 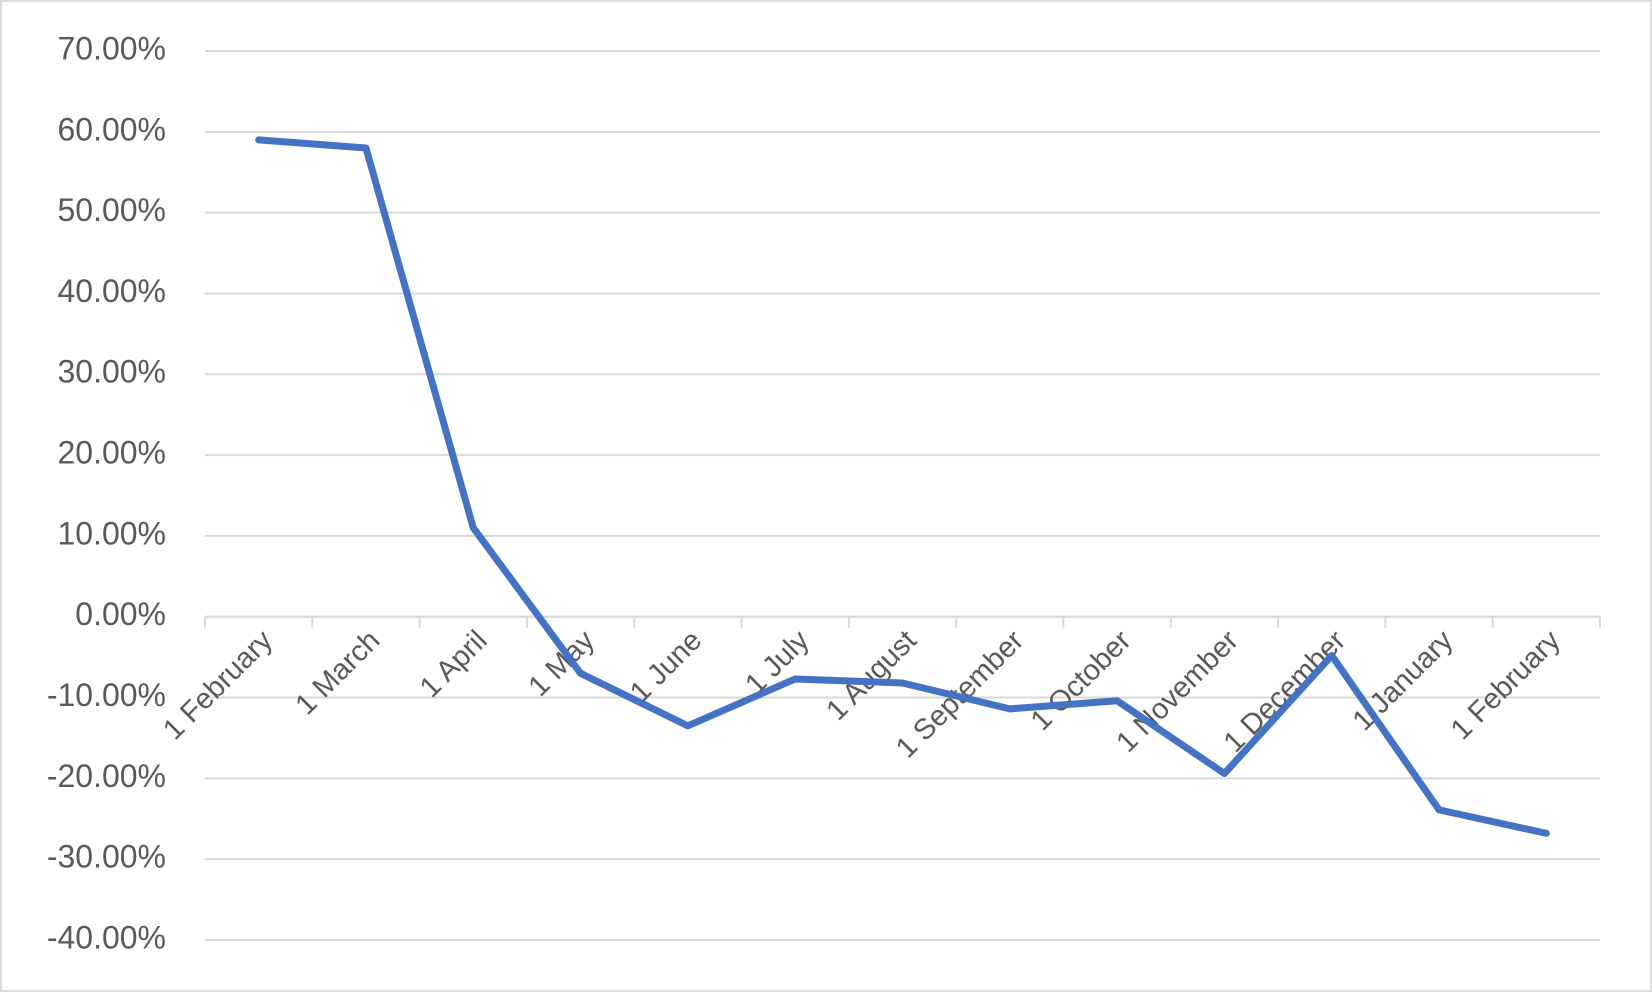 I want to click on y-tick-label: 30.00%, so click(x=111, y=372).